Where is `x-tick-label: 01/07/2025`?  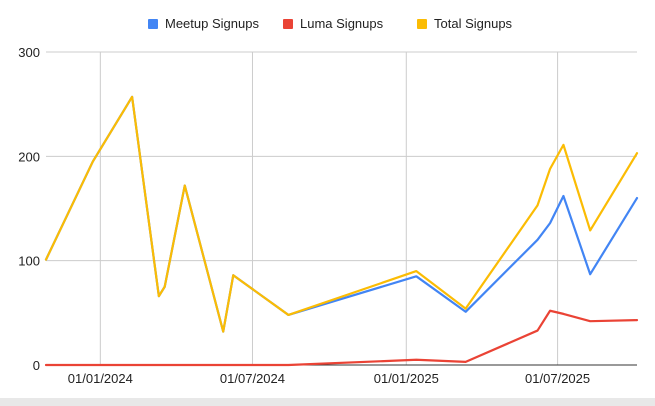
x-tick-label: 01/07/2025 is located at coordinates (557, 378).